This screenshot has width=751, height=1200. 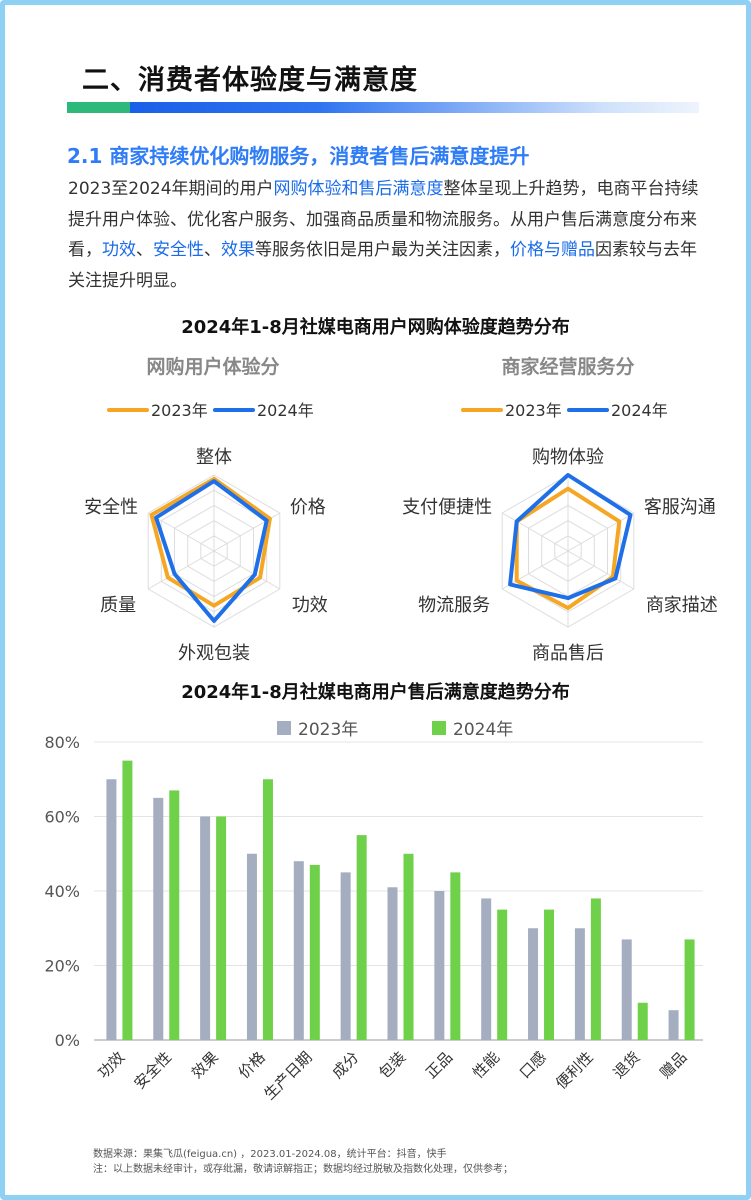 I want to click on x-tick-label: 退货, so click(x=627, y=1065).